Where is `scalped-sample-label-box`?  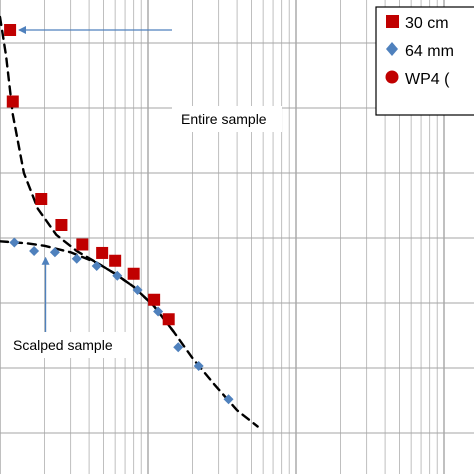
scalped-sample-label-box is located at coordinates (69, 345).